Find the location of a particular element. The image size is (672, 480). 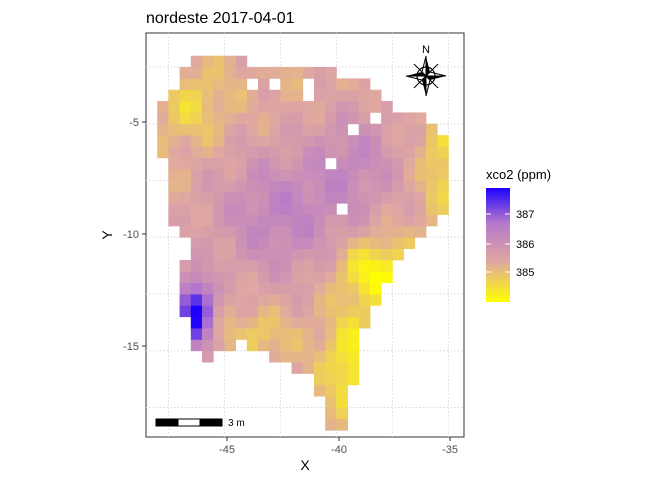

y-tick-label: -15 is located at coordinates (131, 347).